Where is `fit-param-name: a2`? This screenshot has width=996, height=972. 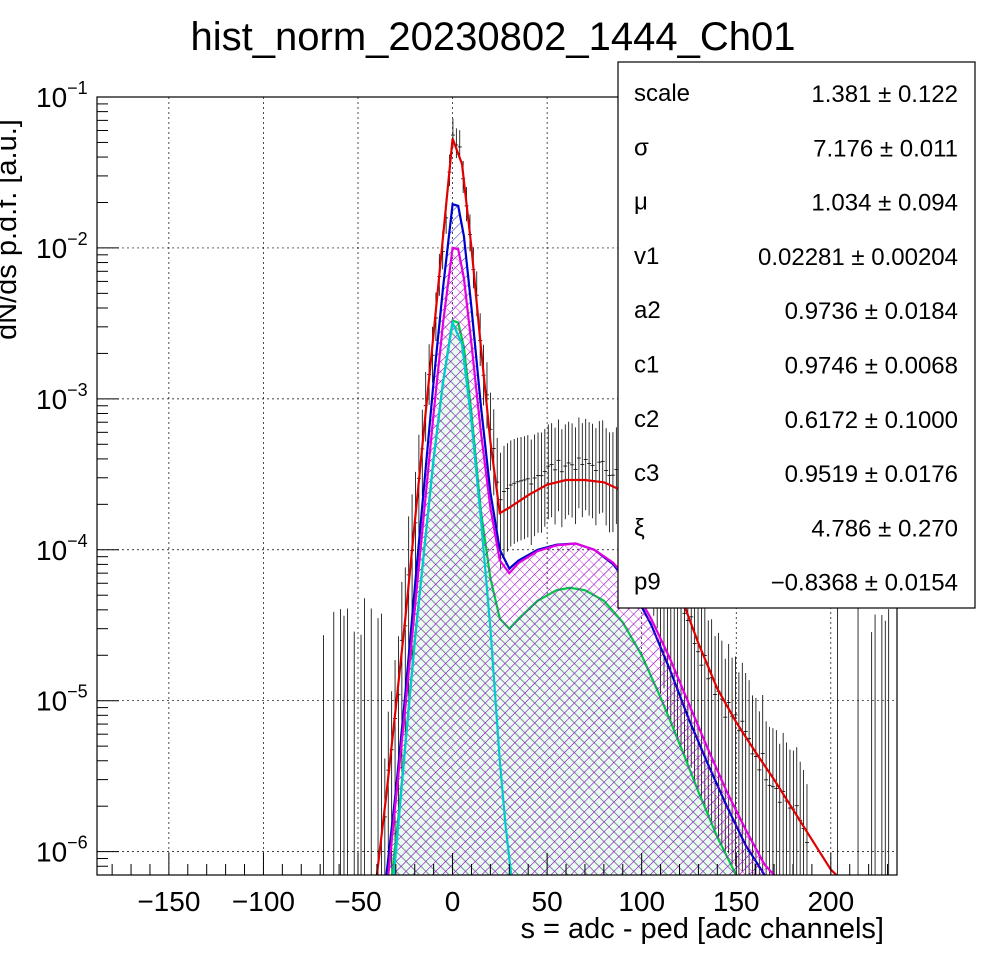 fit-param-name: a2 is located at coordinates (647, 310).